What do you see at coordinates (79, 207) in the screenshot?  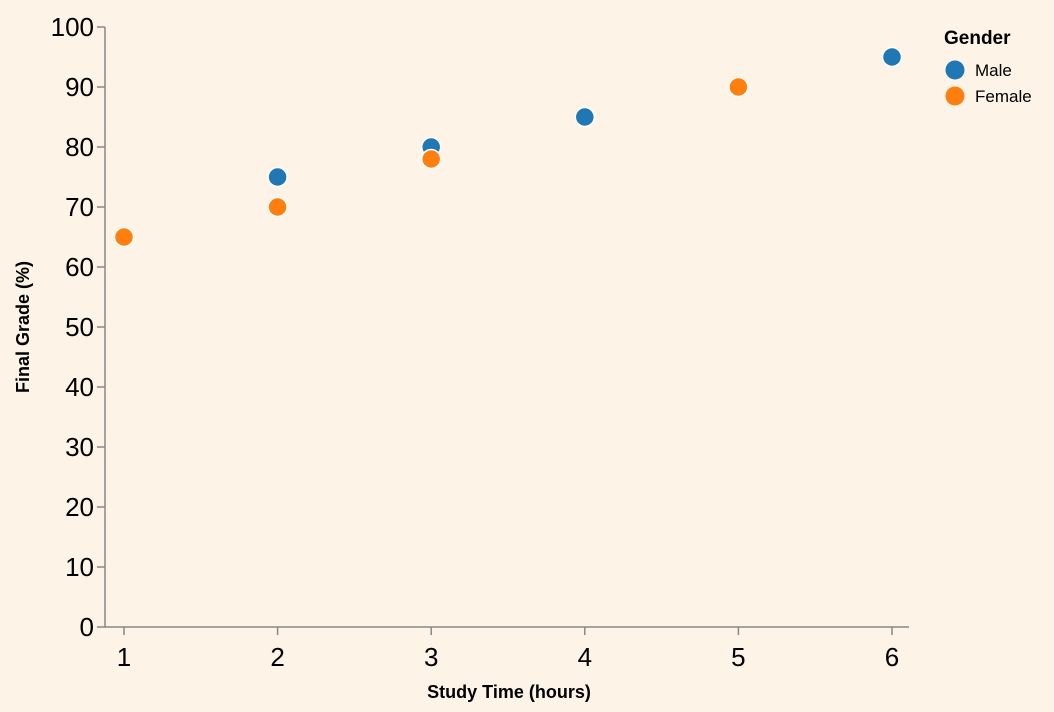 I see `y-tick-label: 70` at bounding box center [79, 207].